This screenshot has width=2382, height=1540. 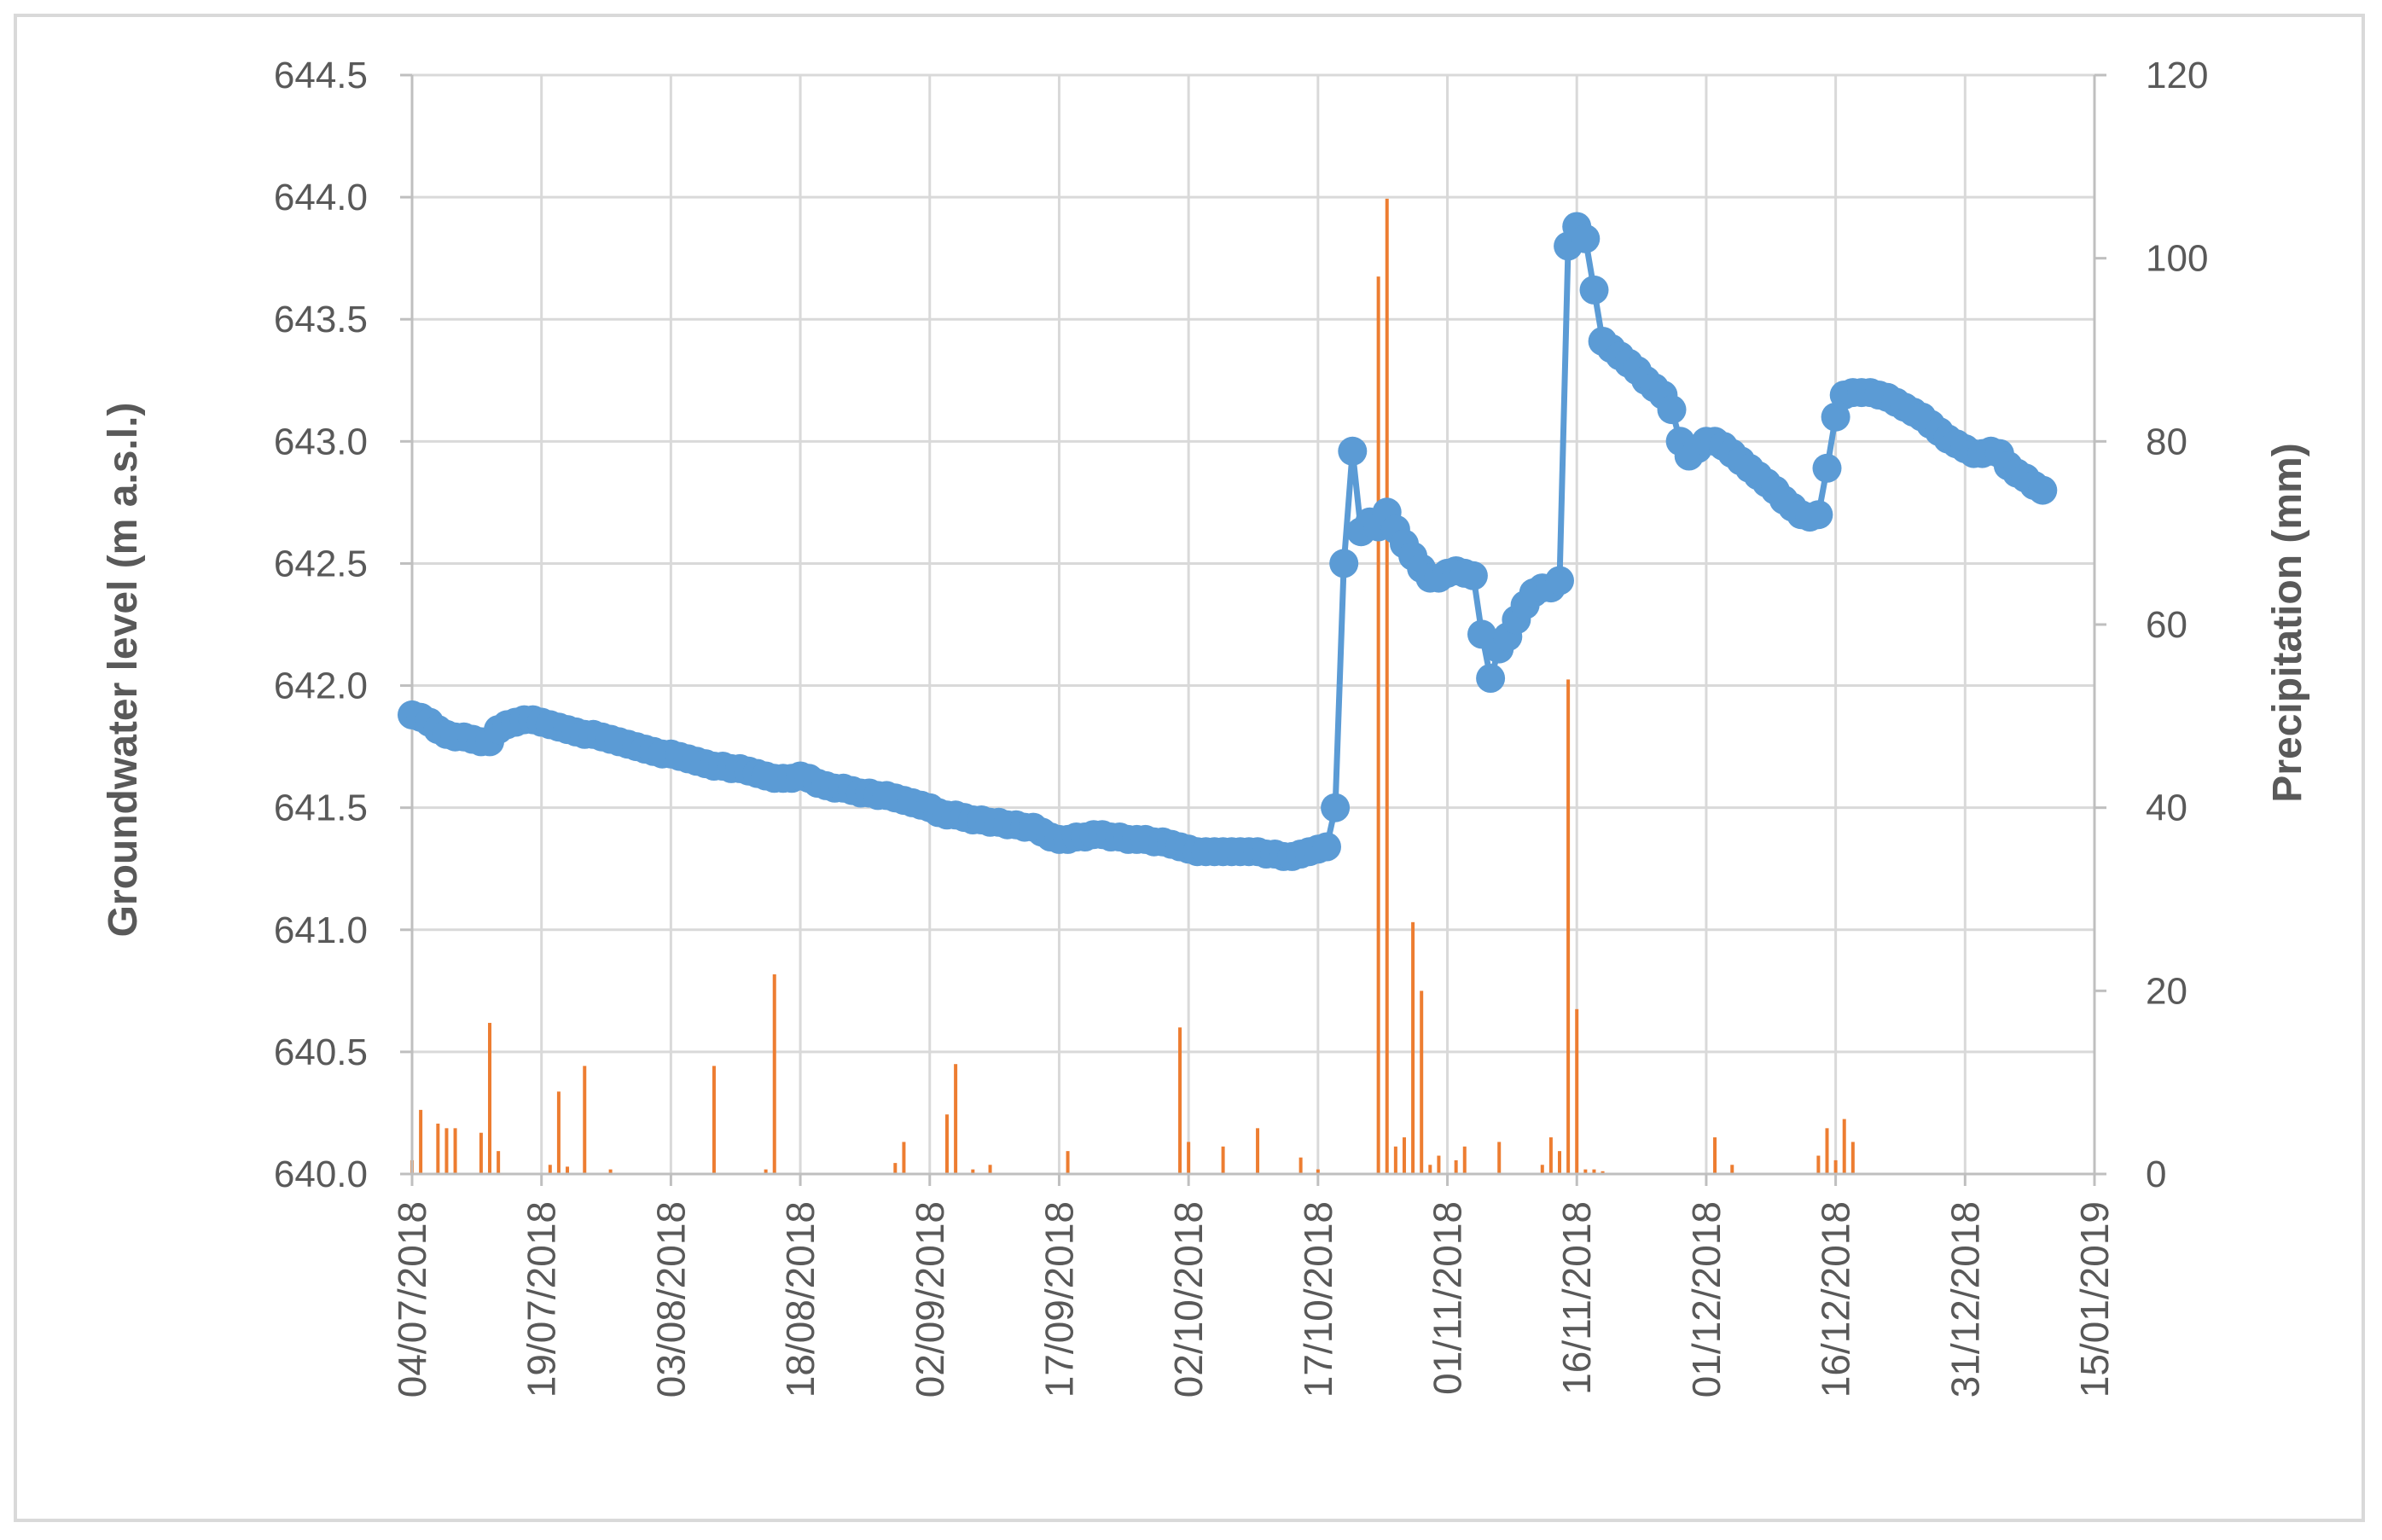 What do you see at coordinates (321, 808) in the screenshot?
I see `left-tick-label: 641.5` at bounding box center [321, 808].